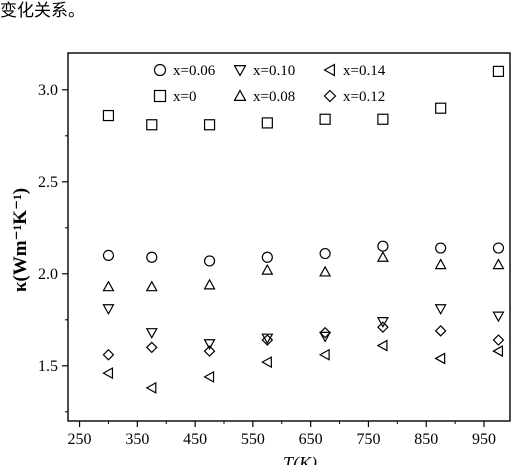 This screenshot has width=520, height=465. What do you see at coordinates (240, 95) in the screenshot?
I see `legend-marker-triangle-up` at bounding box center [240, 95].